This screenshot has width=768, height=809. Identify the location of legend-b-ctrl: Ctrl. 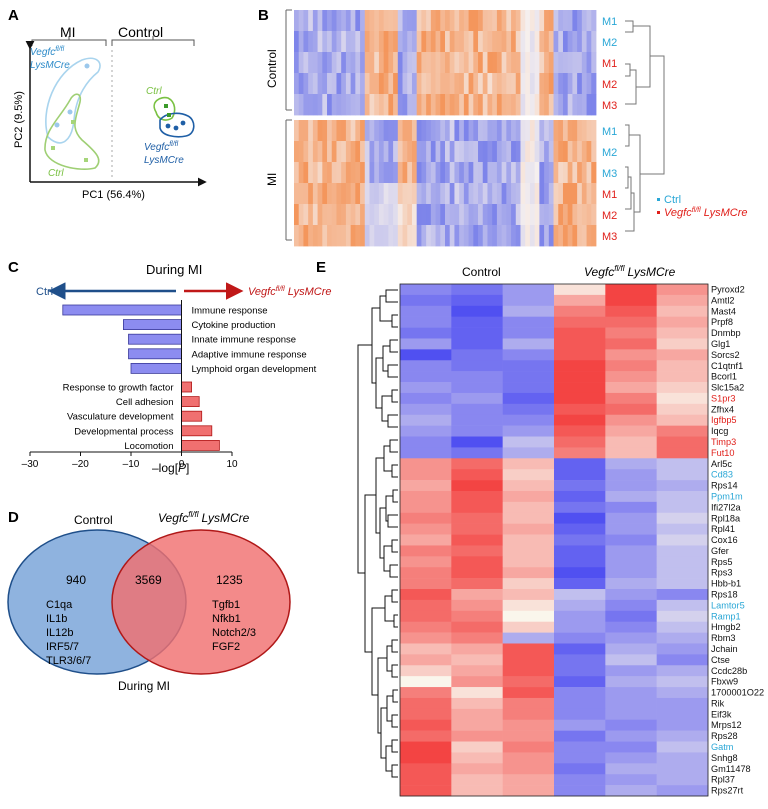
(672, 200).